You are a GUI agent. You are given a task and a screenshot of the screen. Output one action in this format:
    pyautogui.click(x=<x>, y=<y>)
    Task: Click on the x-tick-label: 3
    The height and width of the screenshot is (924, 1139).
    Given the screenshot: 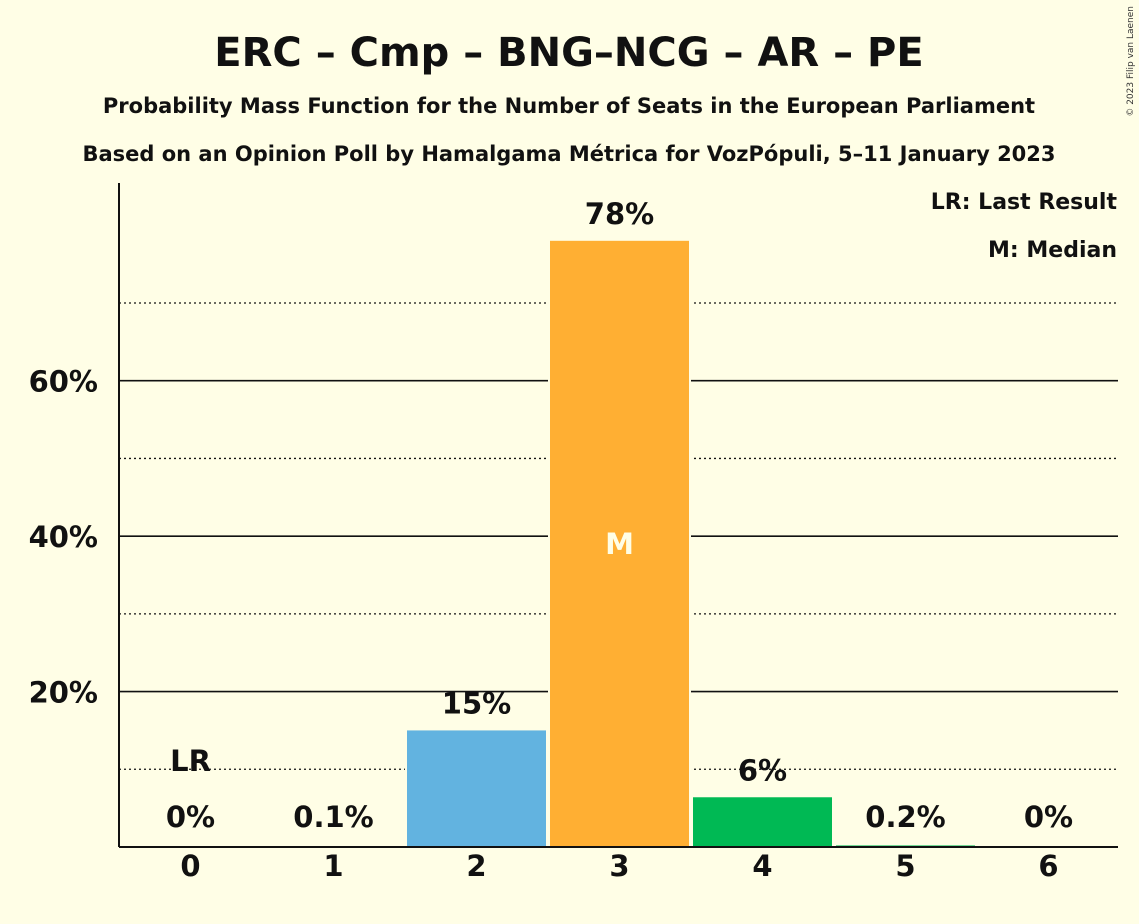 What is the action you would take?
    pyautogui.click(x=619, y=866)
    